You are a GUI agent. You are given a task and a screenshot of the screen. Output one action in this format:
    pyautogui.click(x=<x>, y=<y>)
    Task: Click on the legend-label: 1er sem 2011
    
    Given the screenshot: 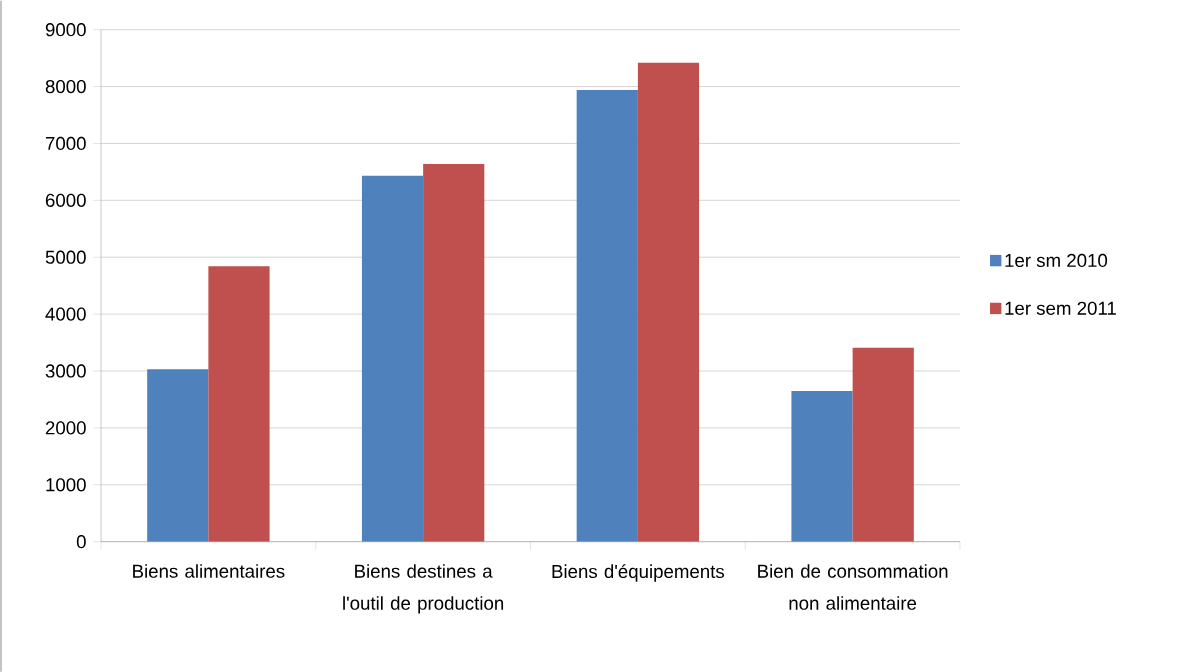 What is the action you would take?
    pyautogui.click(x=1060, y=308)
    